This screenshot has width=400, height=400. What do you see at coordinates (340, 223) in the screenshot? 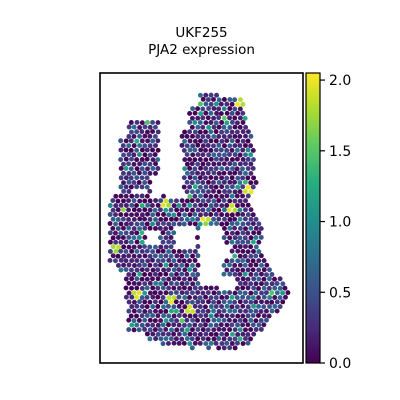
I see `colorbar-tick-label: 1.0` at bounding box center [340, 223].